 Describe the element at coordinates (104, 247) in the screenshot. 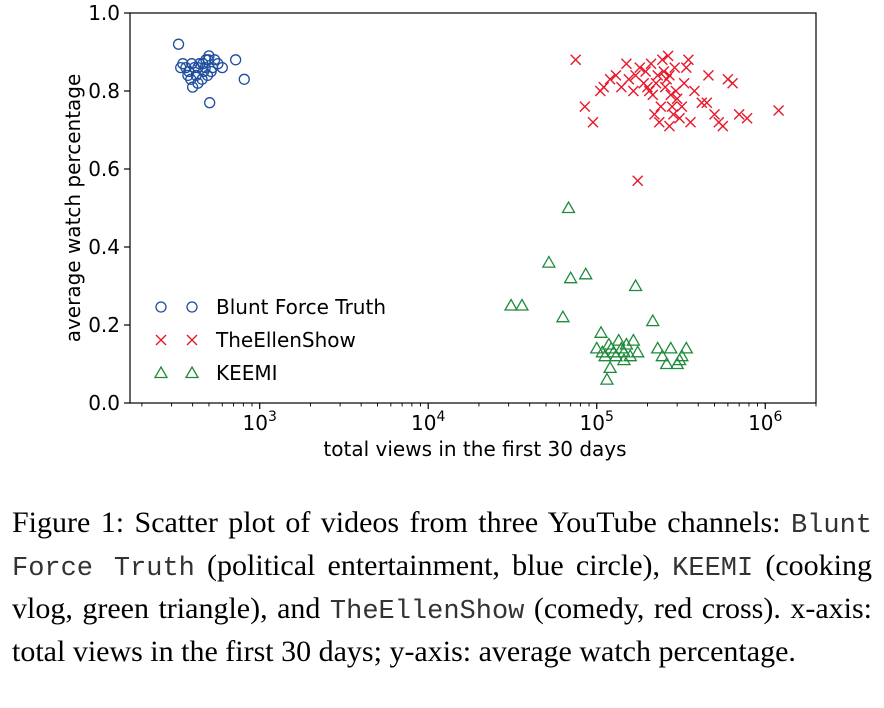

I see `y-tick-label: 0.4` at that location.